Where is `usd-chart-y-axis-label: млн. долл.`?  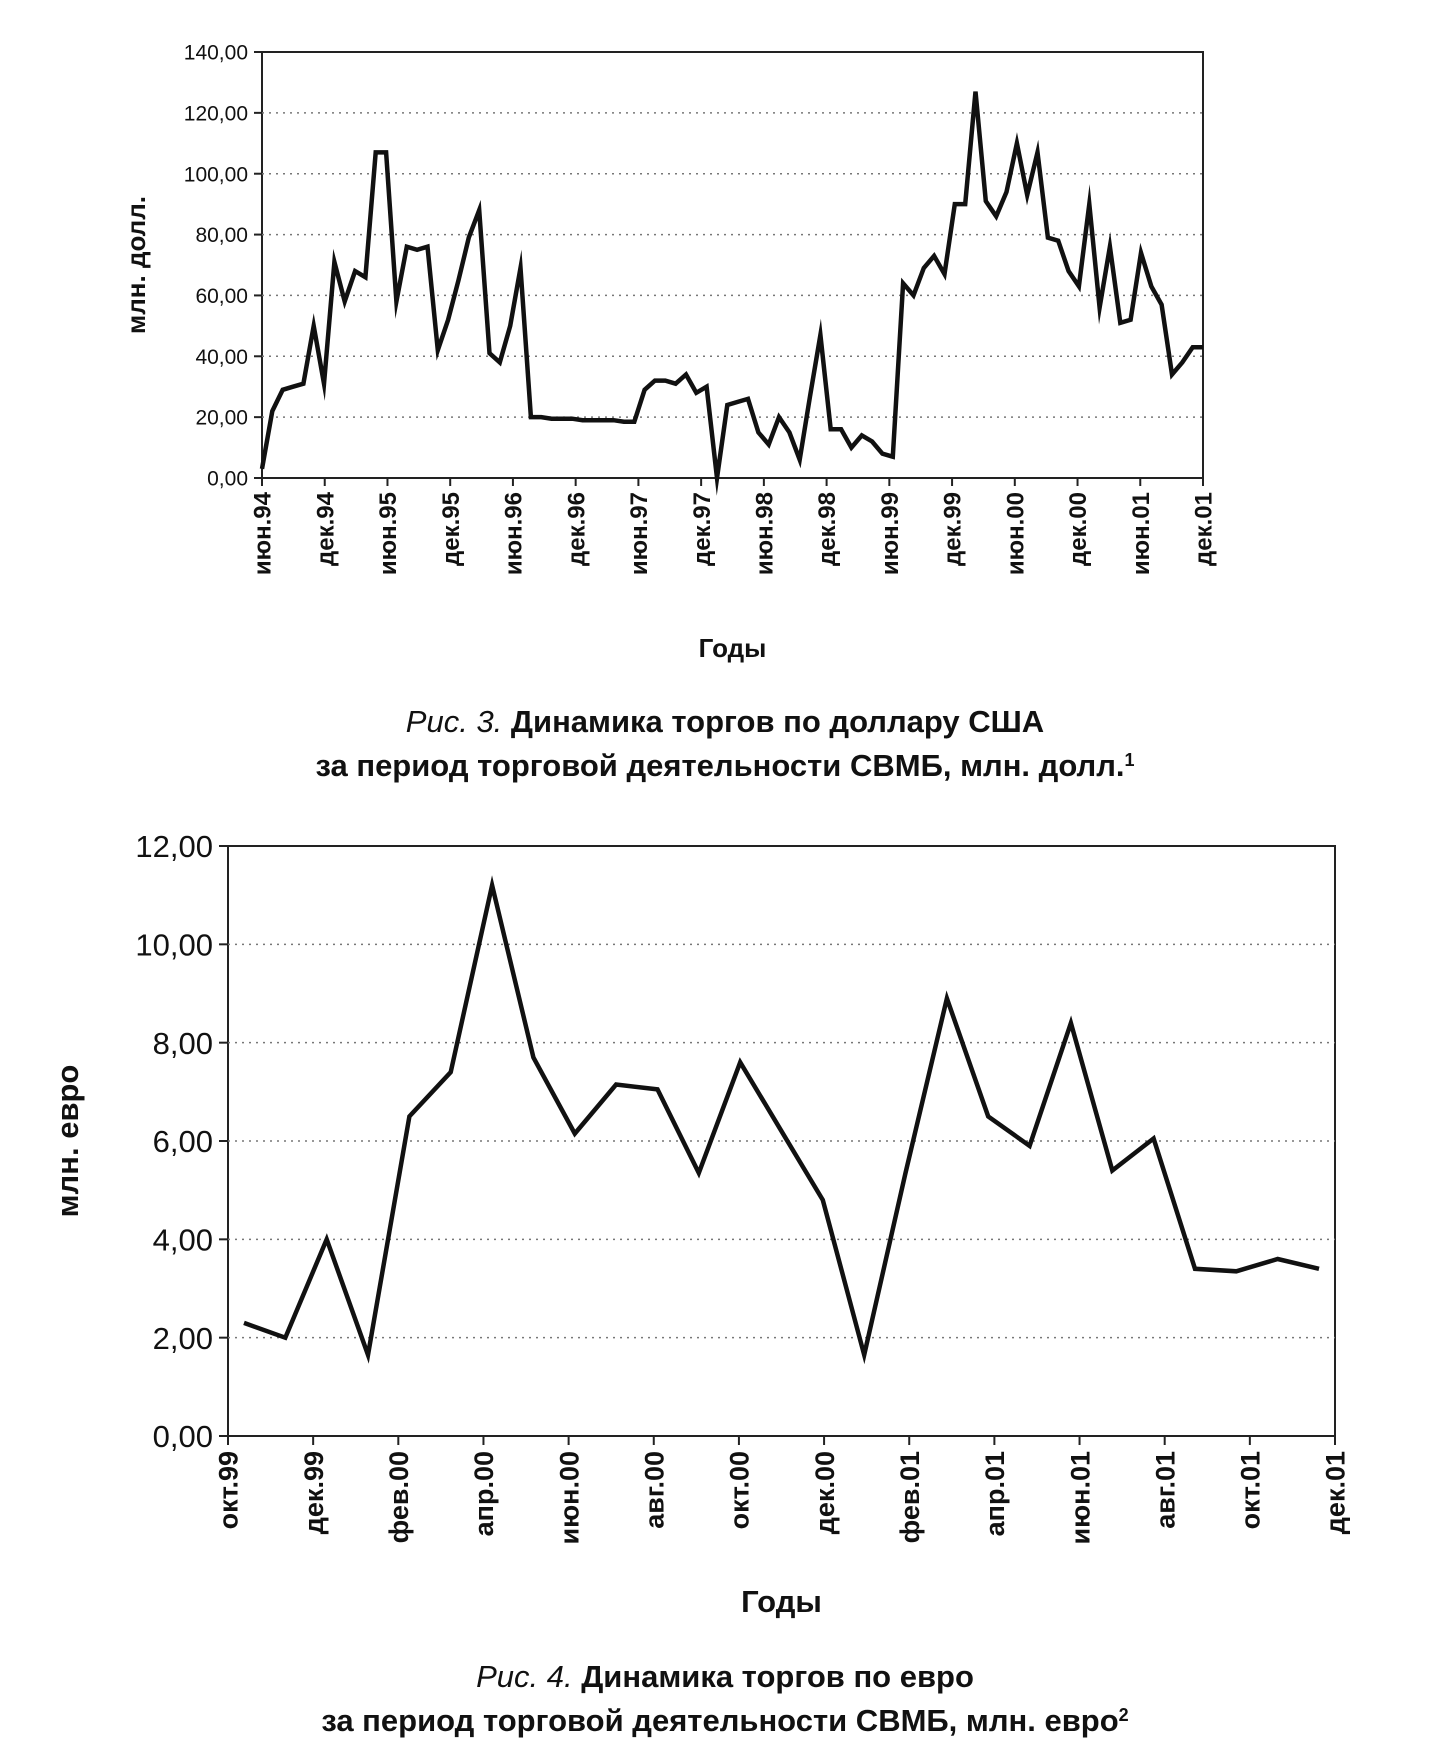 usd-chart-y-axis-label: млн. долл. is located at coordinates (136, 265).